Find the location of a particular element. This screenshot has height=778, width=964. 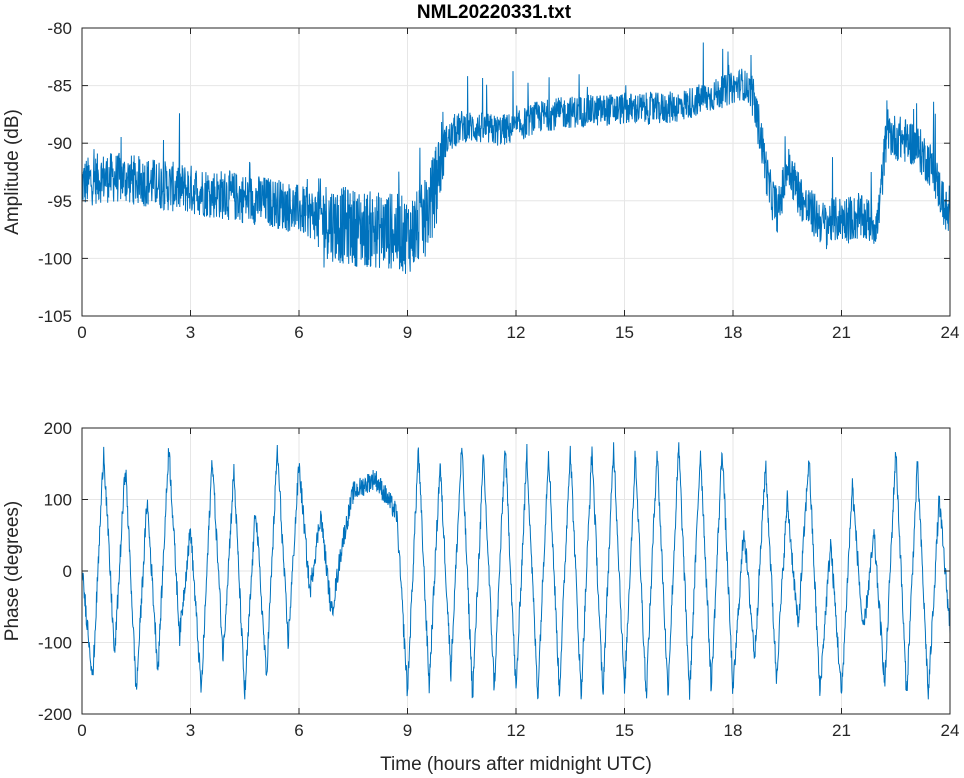

y-tick-label: 0 is located at coordinates (67, 571).